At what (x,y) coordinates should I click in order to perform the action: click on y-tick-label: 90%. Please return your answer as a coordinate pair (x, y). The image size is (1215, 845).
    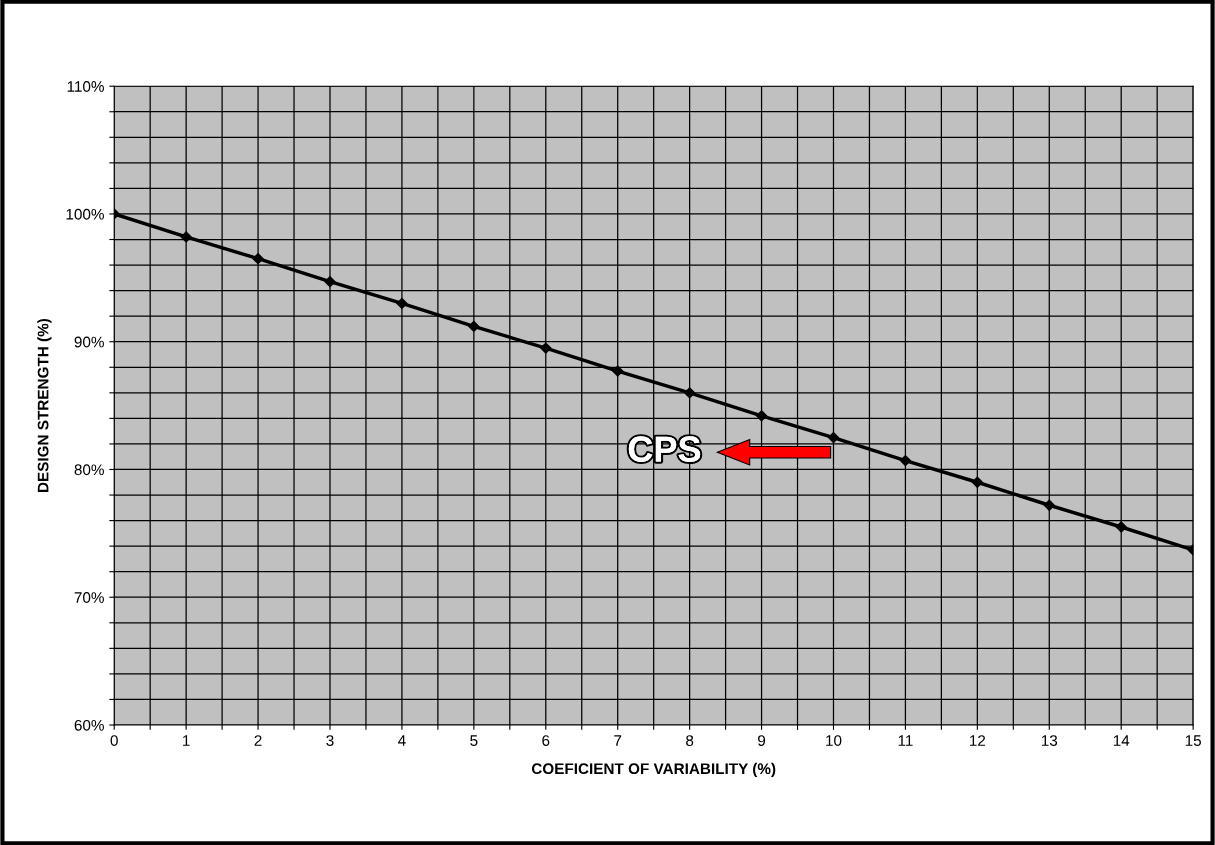
    Looking at the image, I should click on (89, 342).